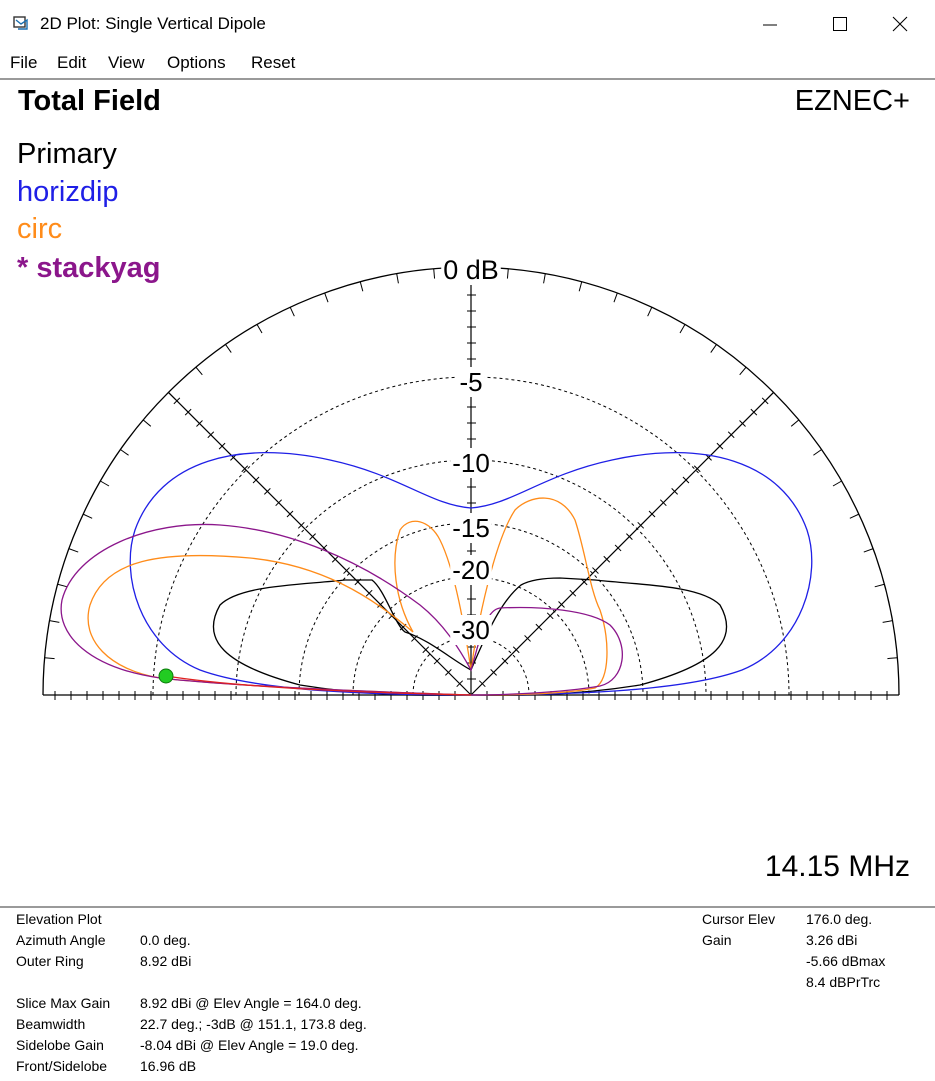 The height and width of the screenshot is (1081, 935). Describe the element at coordinates (59, 919) in the screenshot. I see `info-label: Elevation Plot` at that location.